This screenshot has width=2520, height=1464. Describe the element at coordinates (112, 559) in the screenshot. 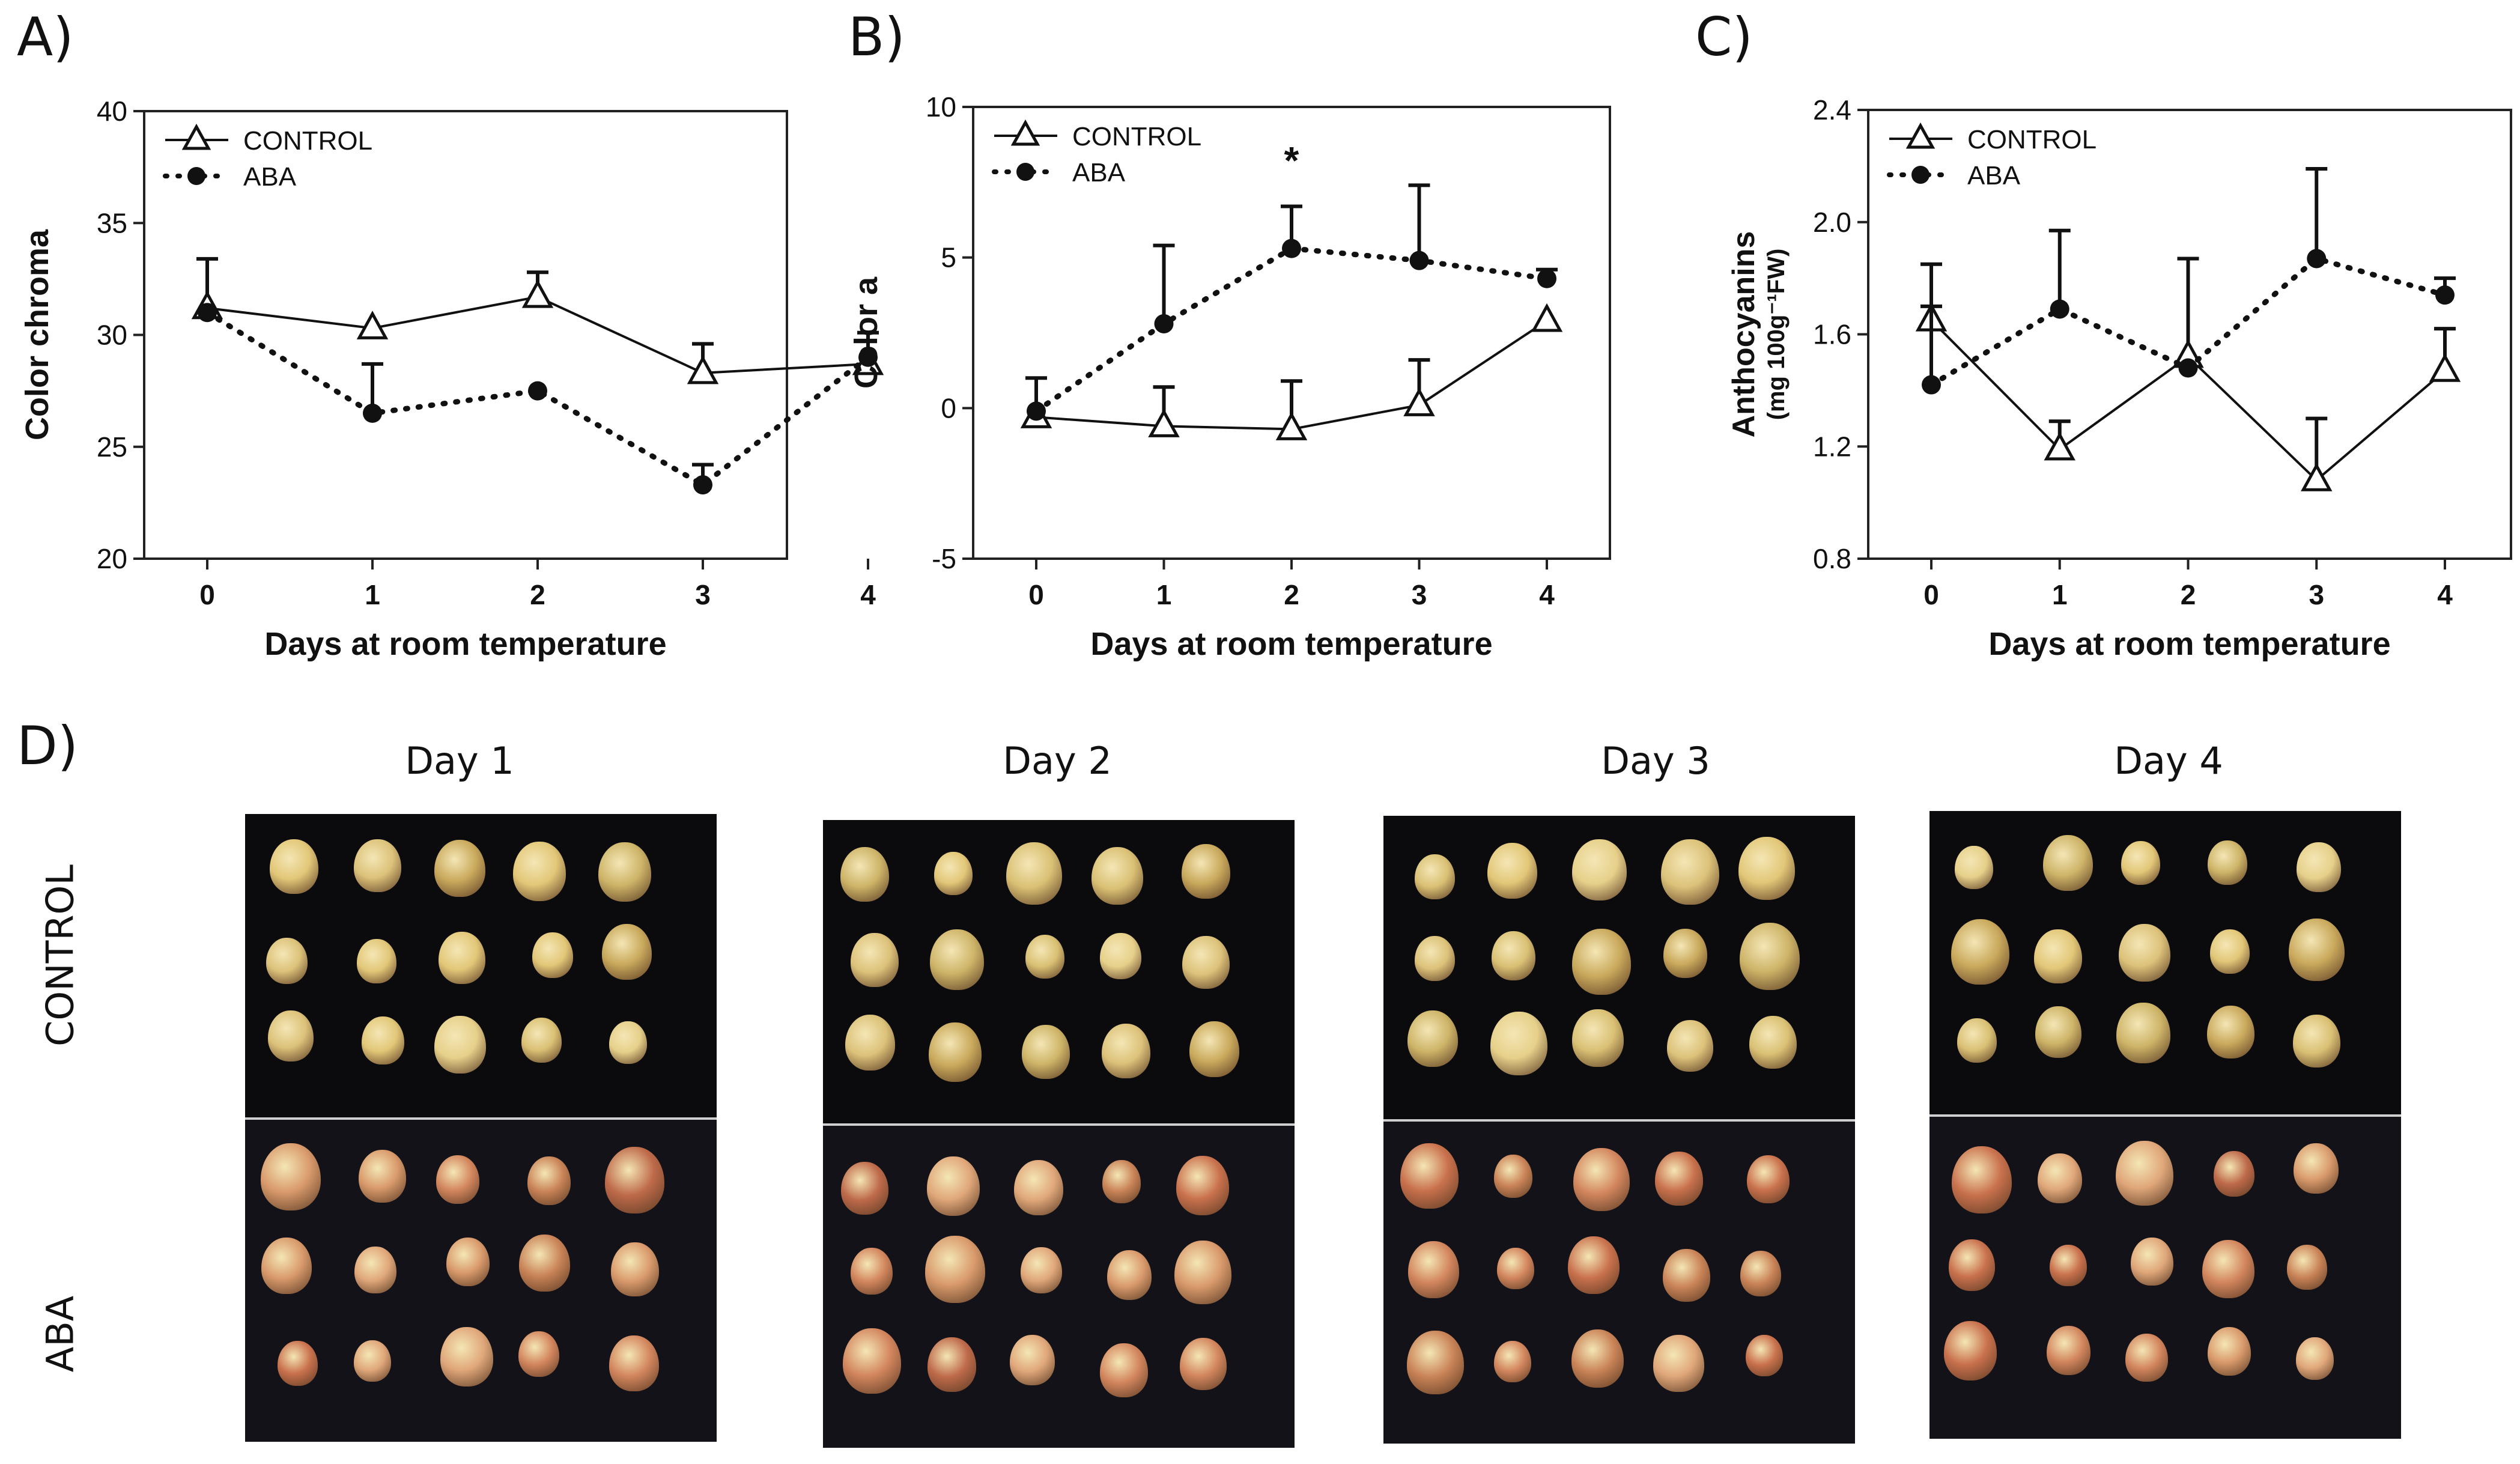

I see `y-tick-label: 20` at that location.